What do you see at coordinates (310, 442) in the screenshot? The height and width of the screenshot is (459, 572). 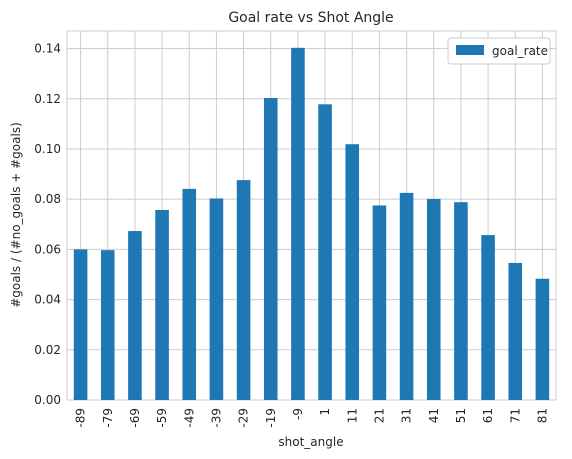 I see `x-axis-label: shot_angle` at bounding box center [310, 442].